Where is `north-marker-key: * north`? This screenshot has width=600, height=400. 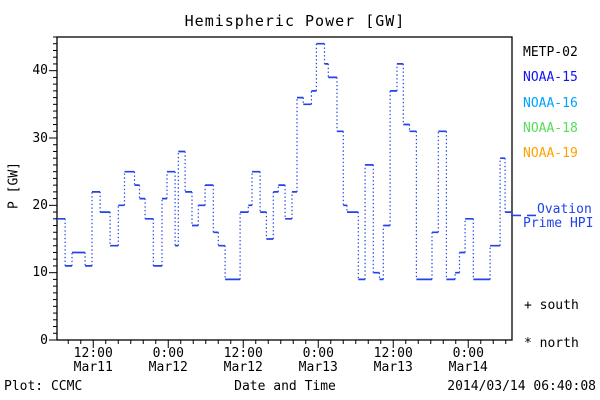
north-marker-key: * north is located at coordinates (551, 343).